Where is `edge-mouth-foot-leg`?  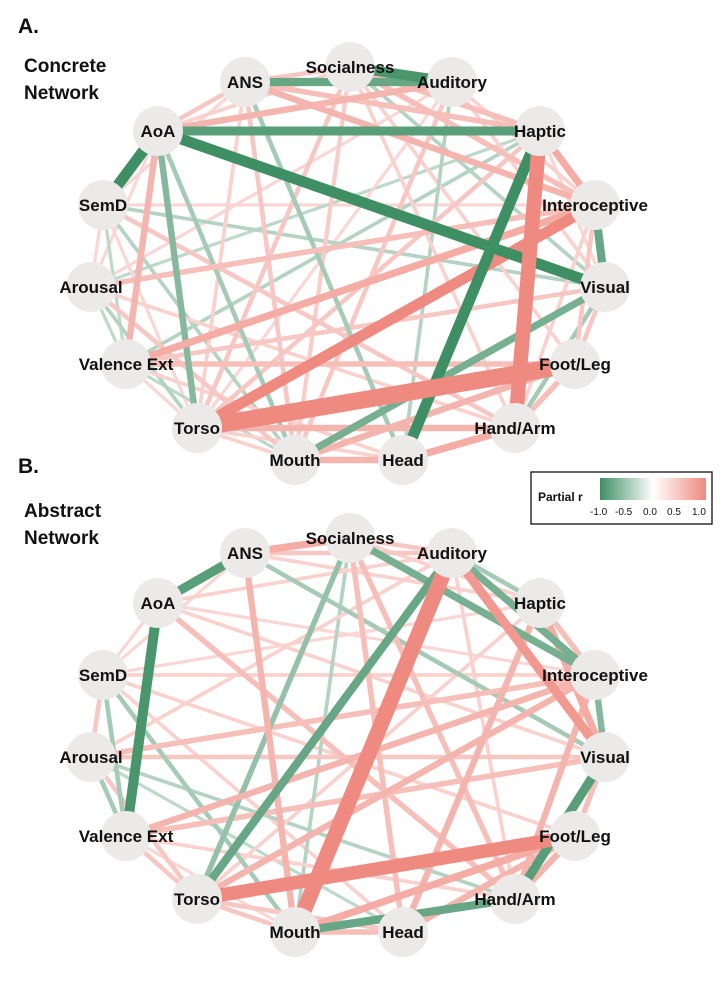 edge-mouth-foot-leg is located at coordinates (435, 884).